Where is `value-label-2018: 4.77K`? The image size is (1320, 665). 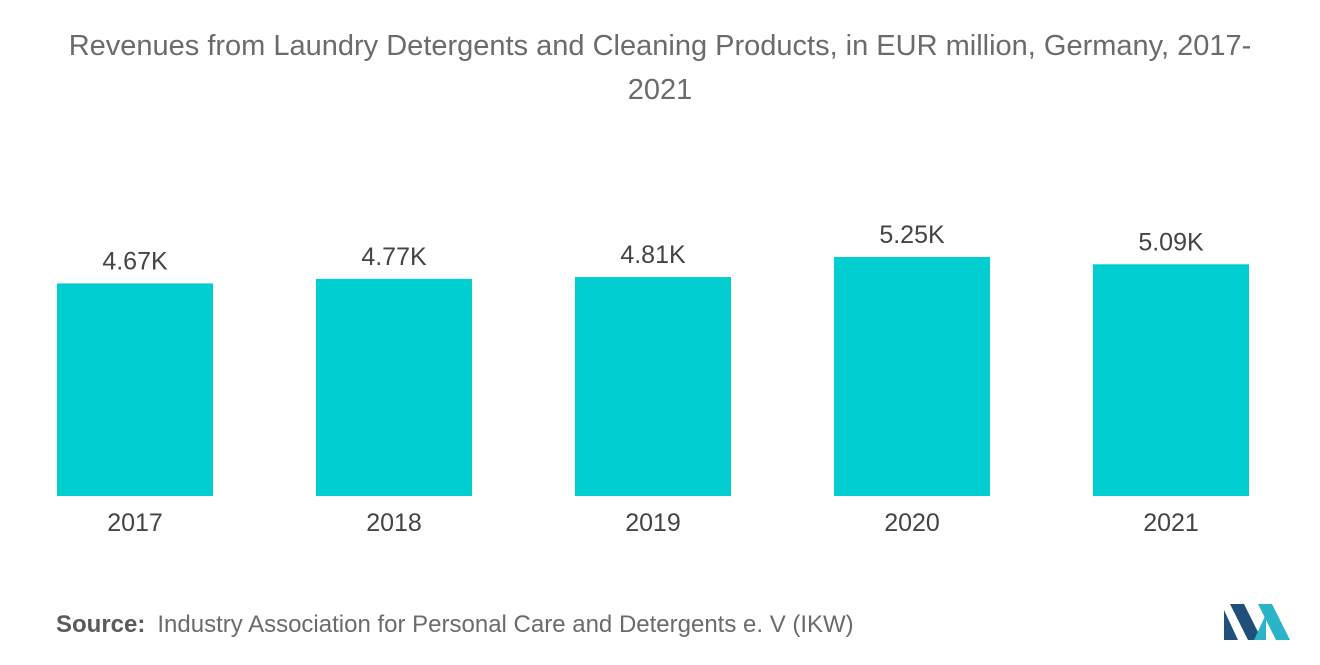
value-label-2018: 4.77K is located at coordinates (394, 257).